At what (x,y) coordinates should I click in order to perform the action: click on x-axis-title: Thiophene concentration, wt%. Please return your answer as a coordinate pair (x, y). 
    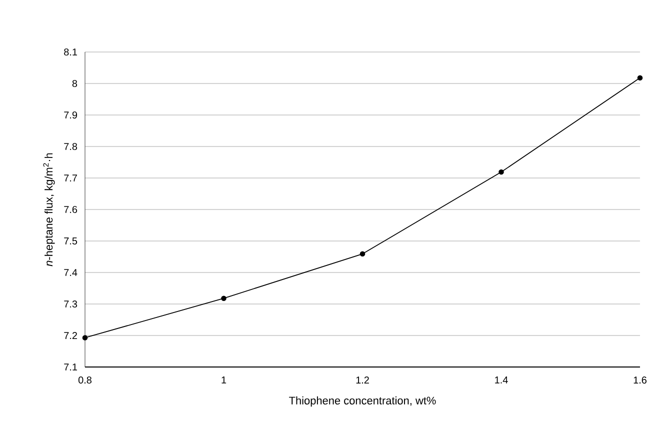
    Looking at the image, I should click on (362, 401).